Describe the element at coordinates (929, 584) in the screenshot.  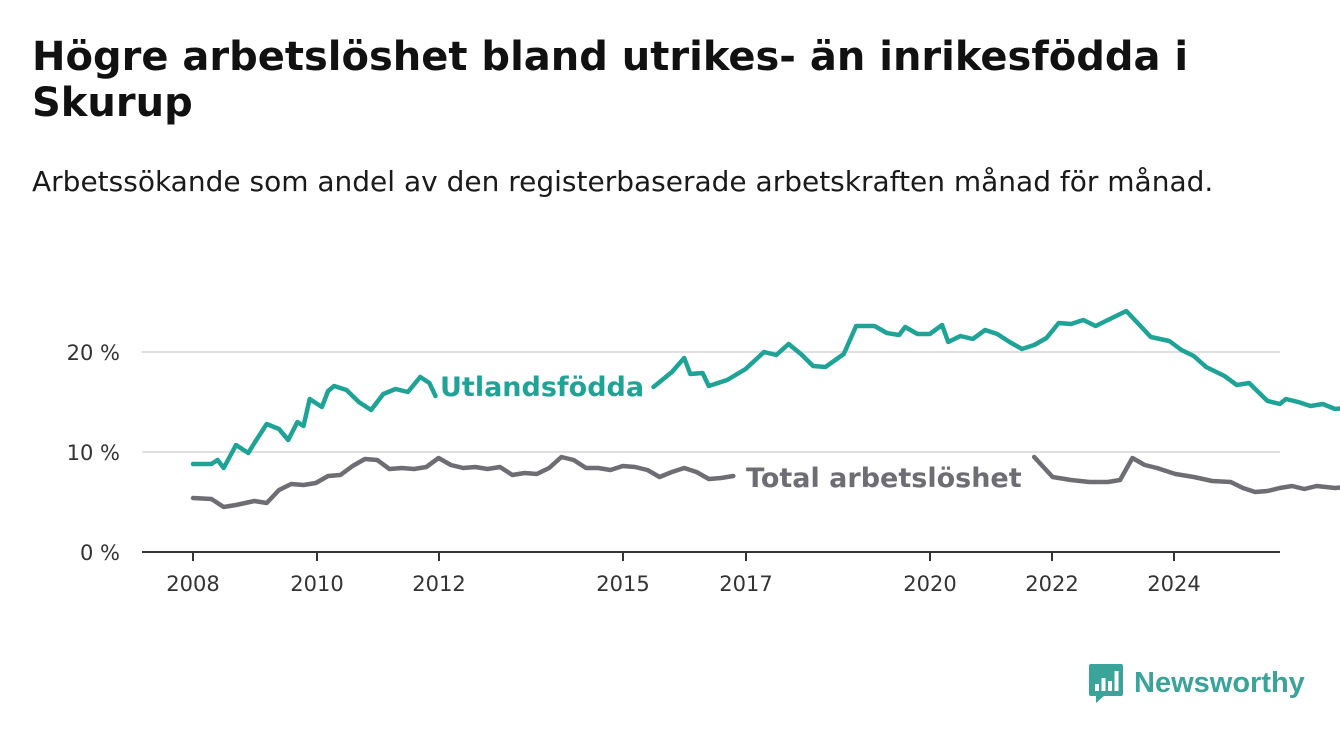
I see `x-tick-label: 2020` at that location.